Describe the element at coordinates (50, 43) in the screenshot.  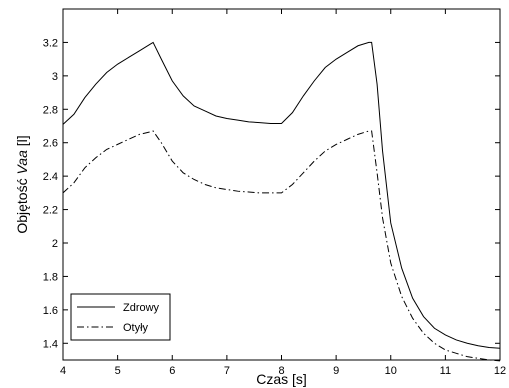
I see `y-tick-label: 3.2` at that location.